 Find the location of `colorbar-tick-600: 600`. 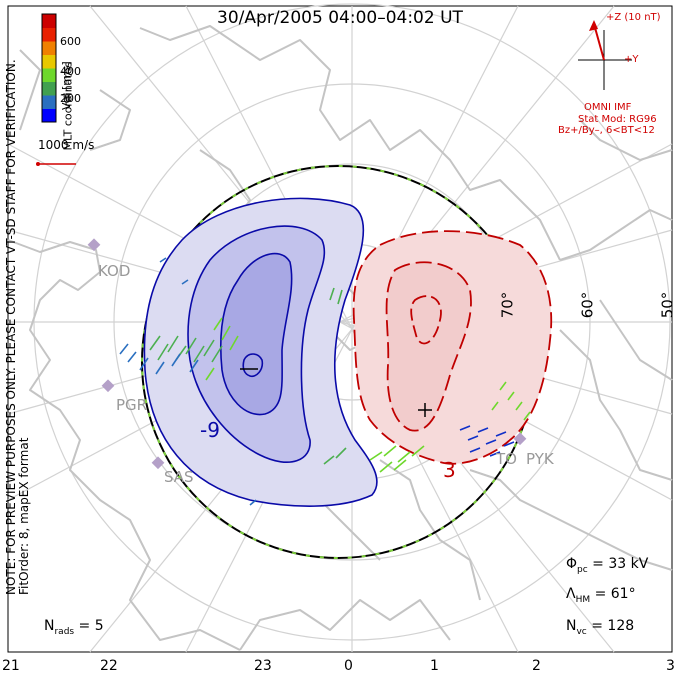

colorbar-tick-600: 600 is located at coordinates (70, 41).